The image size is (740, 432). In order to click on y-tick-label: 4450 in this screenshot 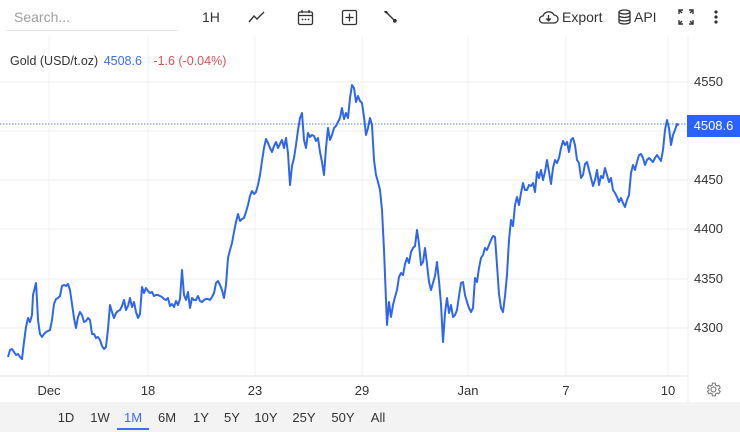, I will do `click(708, 179)`.